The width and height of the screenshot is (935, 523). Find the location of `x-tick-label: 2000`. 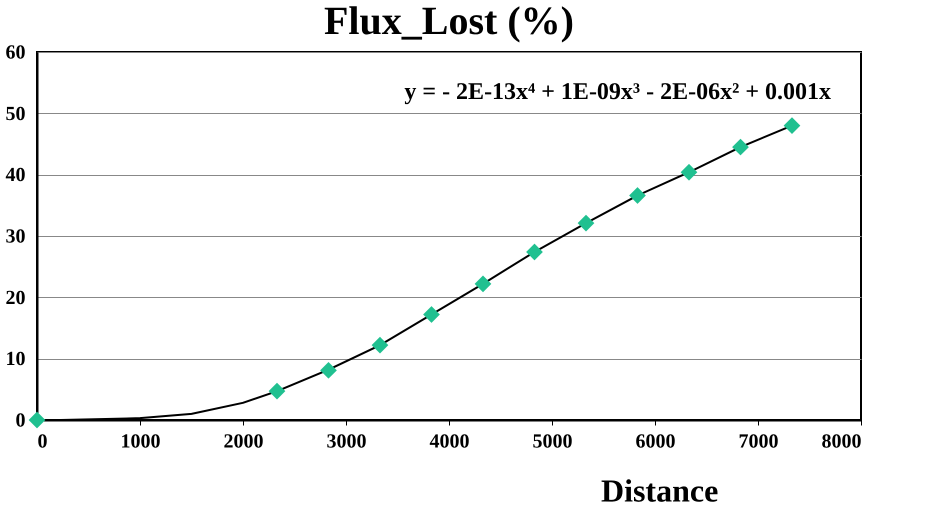

x-tick-label: 2000 is located at coordinates (244, 441).